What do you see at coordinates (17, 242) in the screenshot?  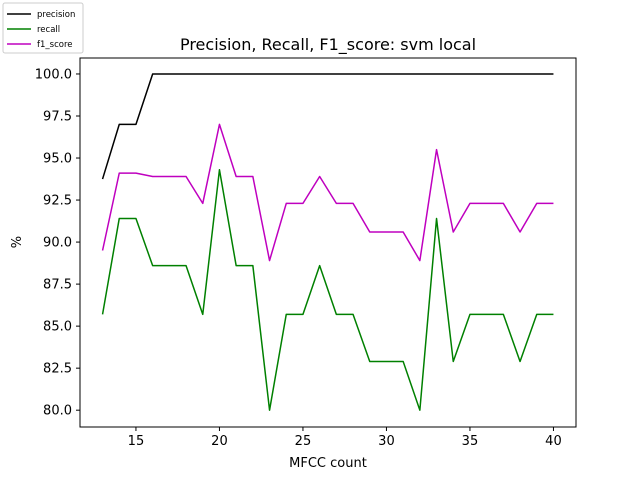 I see `y-axis-label: %` at bounding box center [17, 242].